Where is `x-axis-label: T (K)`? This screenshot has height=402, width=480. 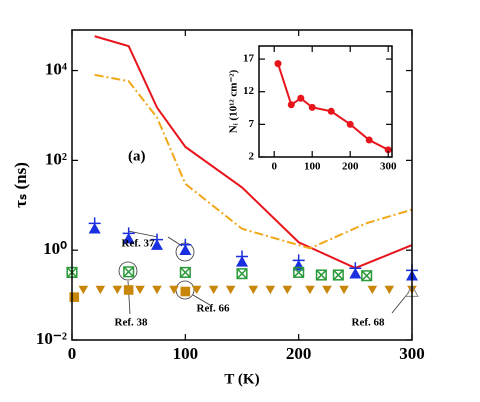
x-axis-label: T (K) is located at coordinates (241, 379).